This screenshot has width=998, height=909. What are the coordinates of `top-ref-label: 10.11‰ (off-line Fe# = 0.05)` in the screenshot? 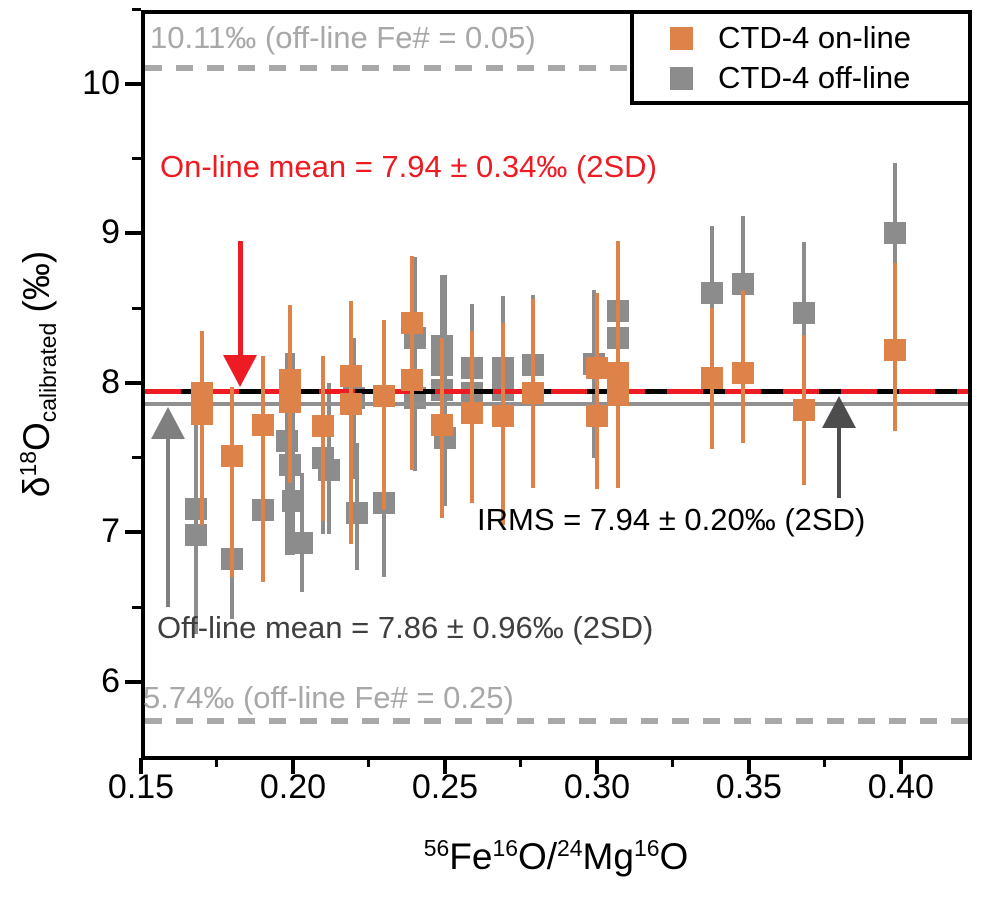 It's located at (343, 37).